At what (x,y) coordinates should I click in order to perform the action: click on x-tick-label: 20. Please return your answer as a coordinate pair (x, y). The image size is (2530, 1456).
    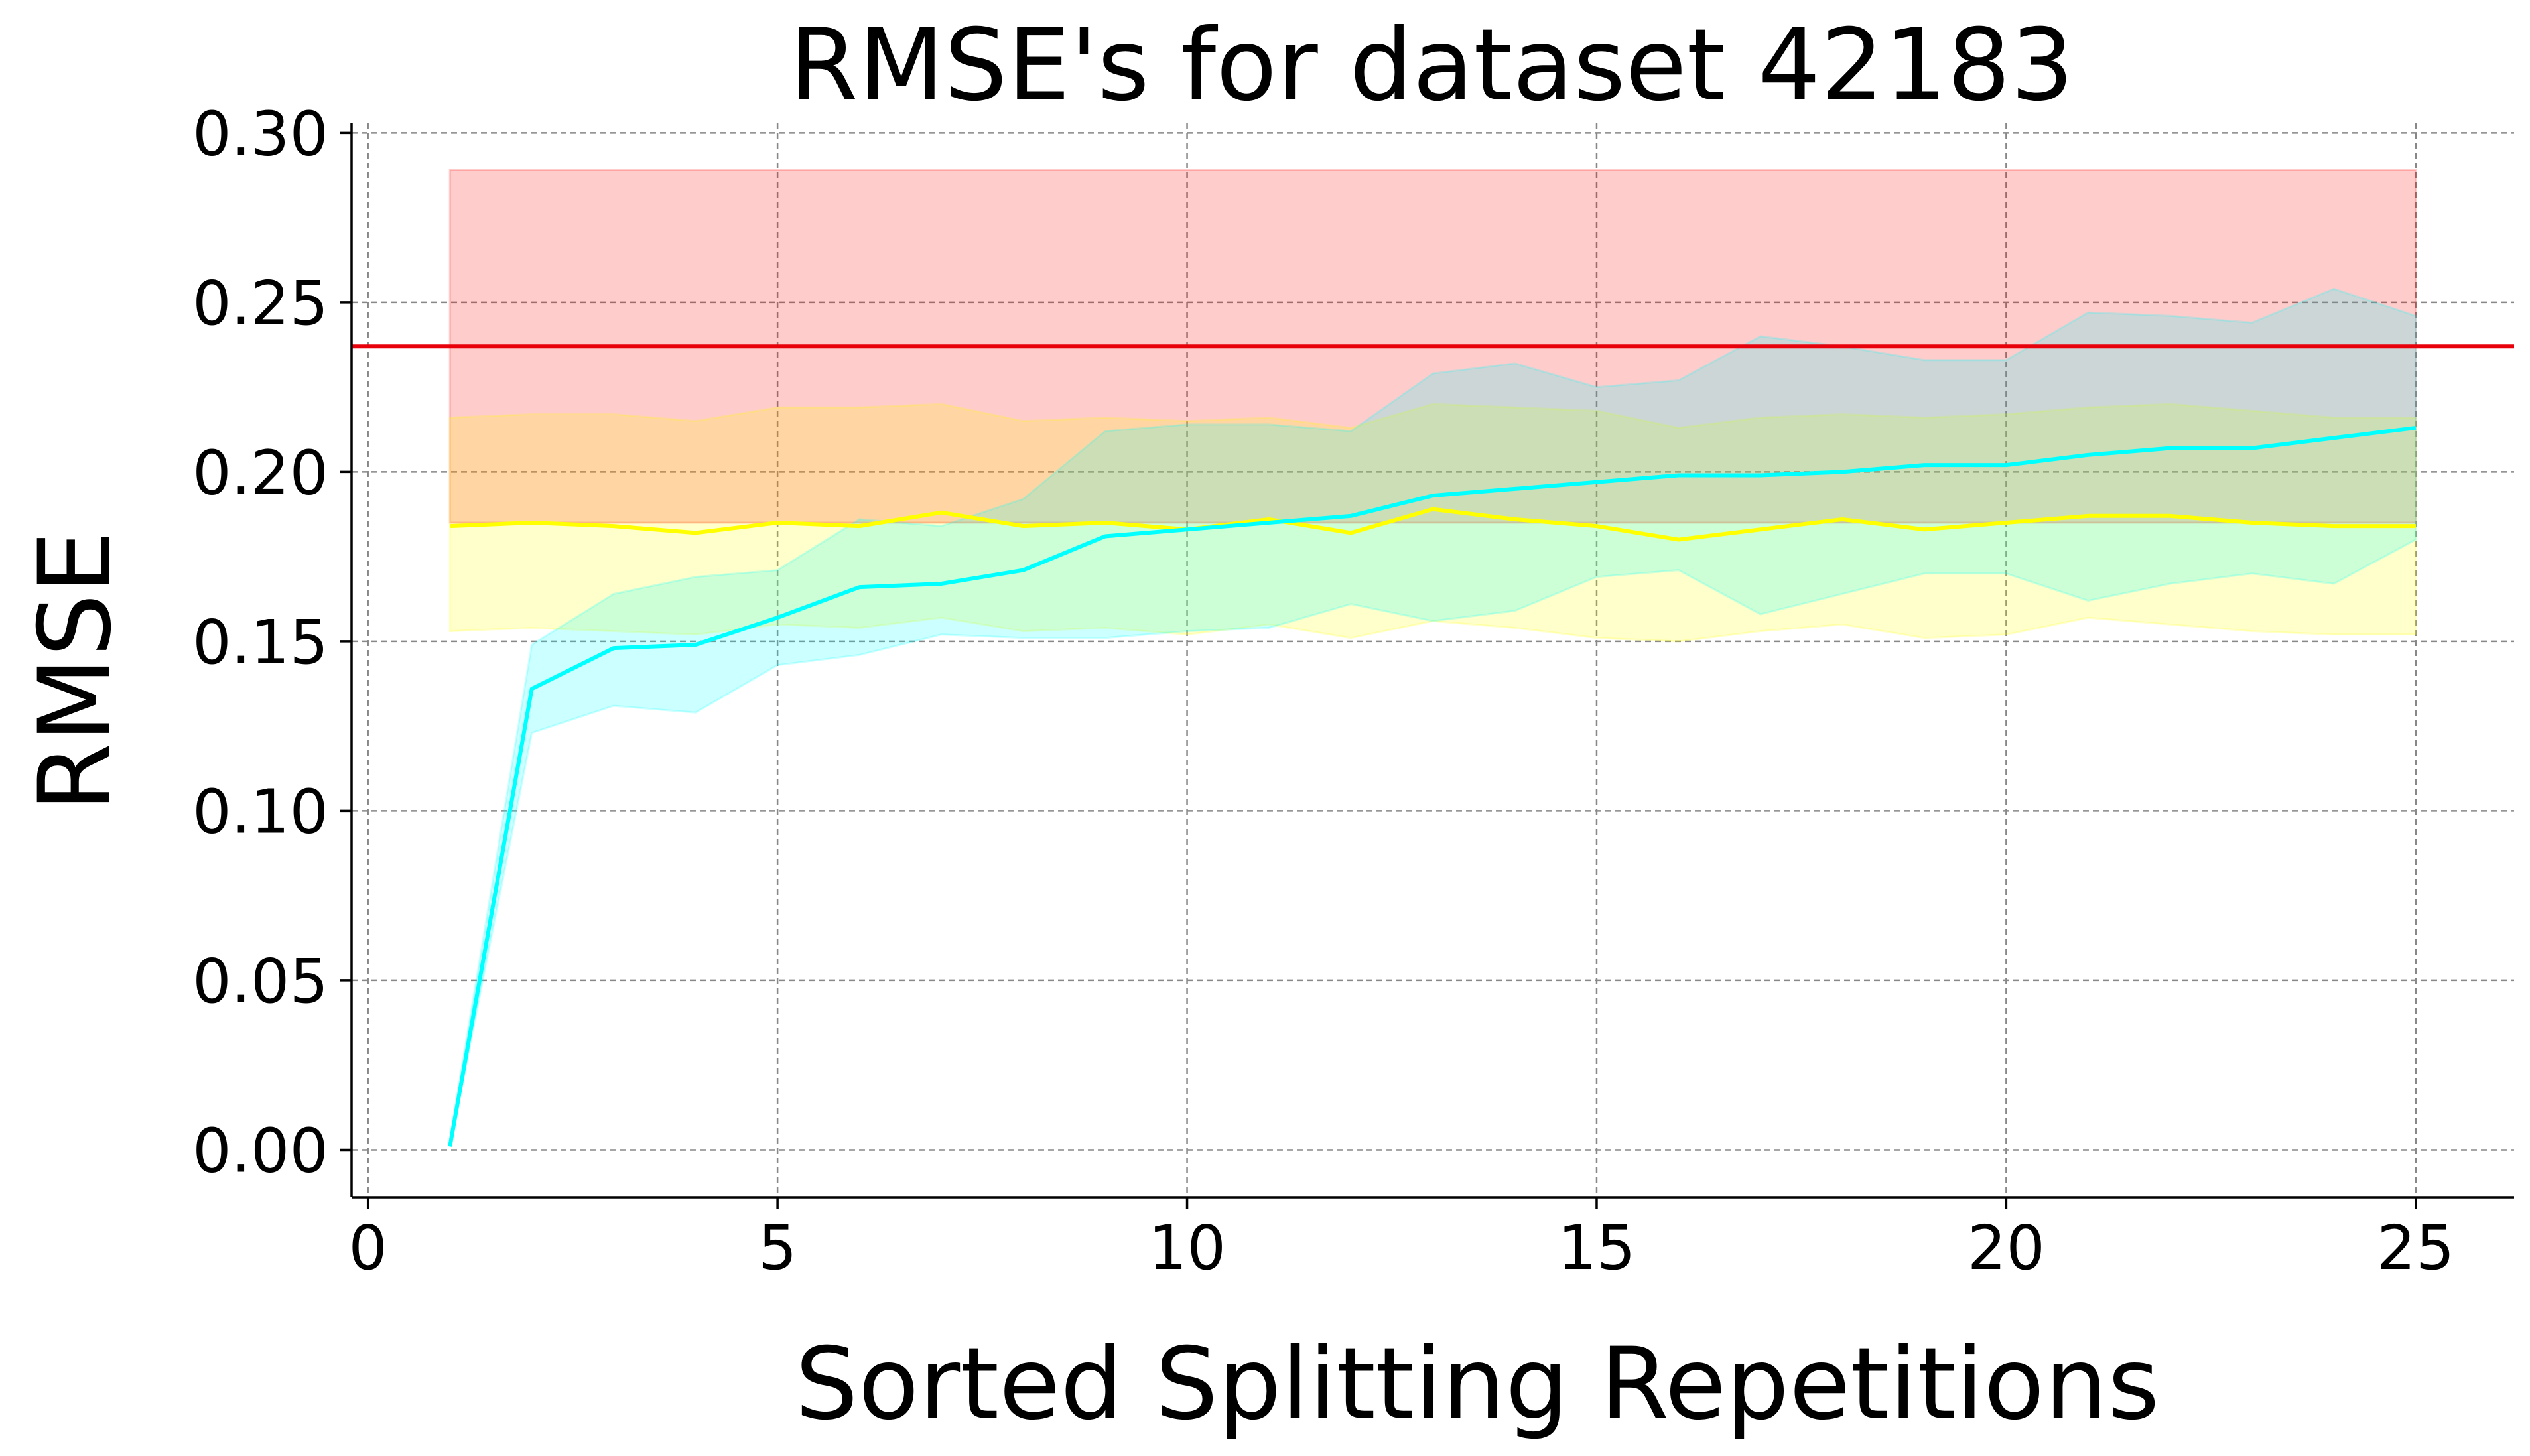
    Looking at the image, I should click on (2006, 1248).